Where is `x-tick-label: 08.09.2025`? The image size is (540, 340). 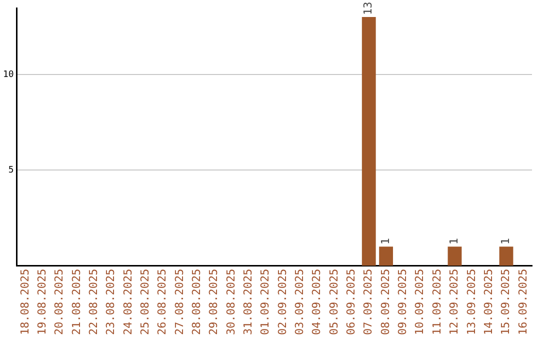 x-tick-label: 08.09.2025 is located at coordinates (385, 302).